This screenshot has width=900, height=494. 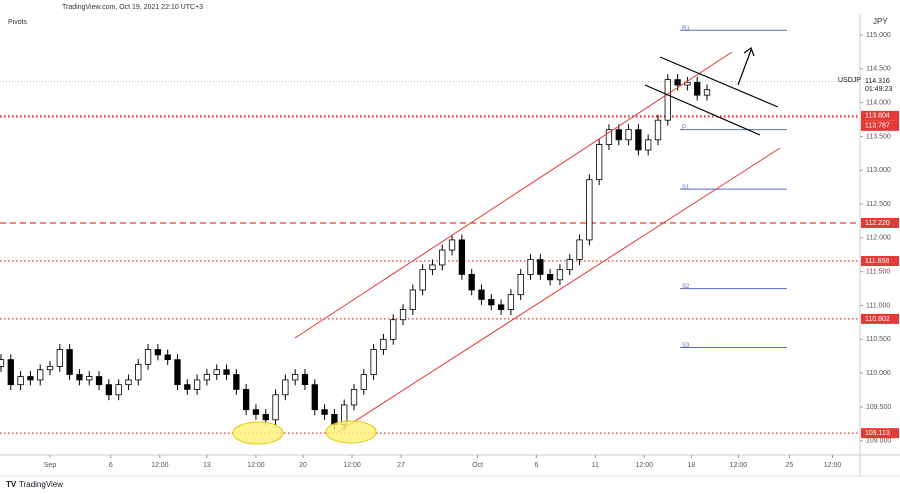 What do you see at coordinates (702, 110) in the screenshot?
I see `flag-lower` at bounding box center [702, 110].